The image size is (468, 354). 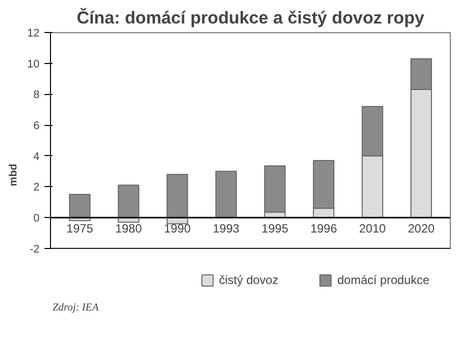 What do you see at coordinates (80, 229) in the screenshot?
I see `x-tick-label: 1975` at bounding box center [80, 229].